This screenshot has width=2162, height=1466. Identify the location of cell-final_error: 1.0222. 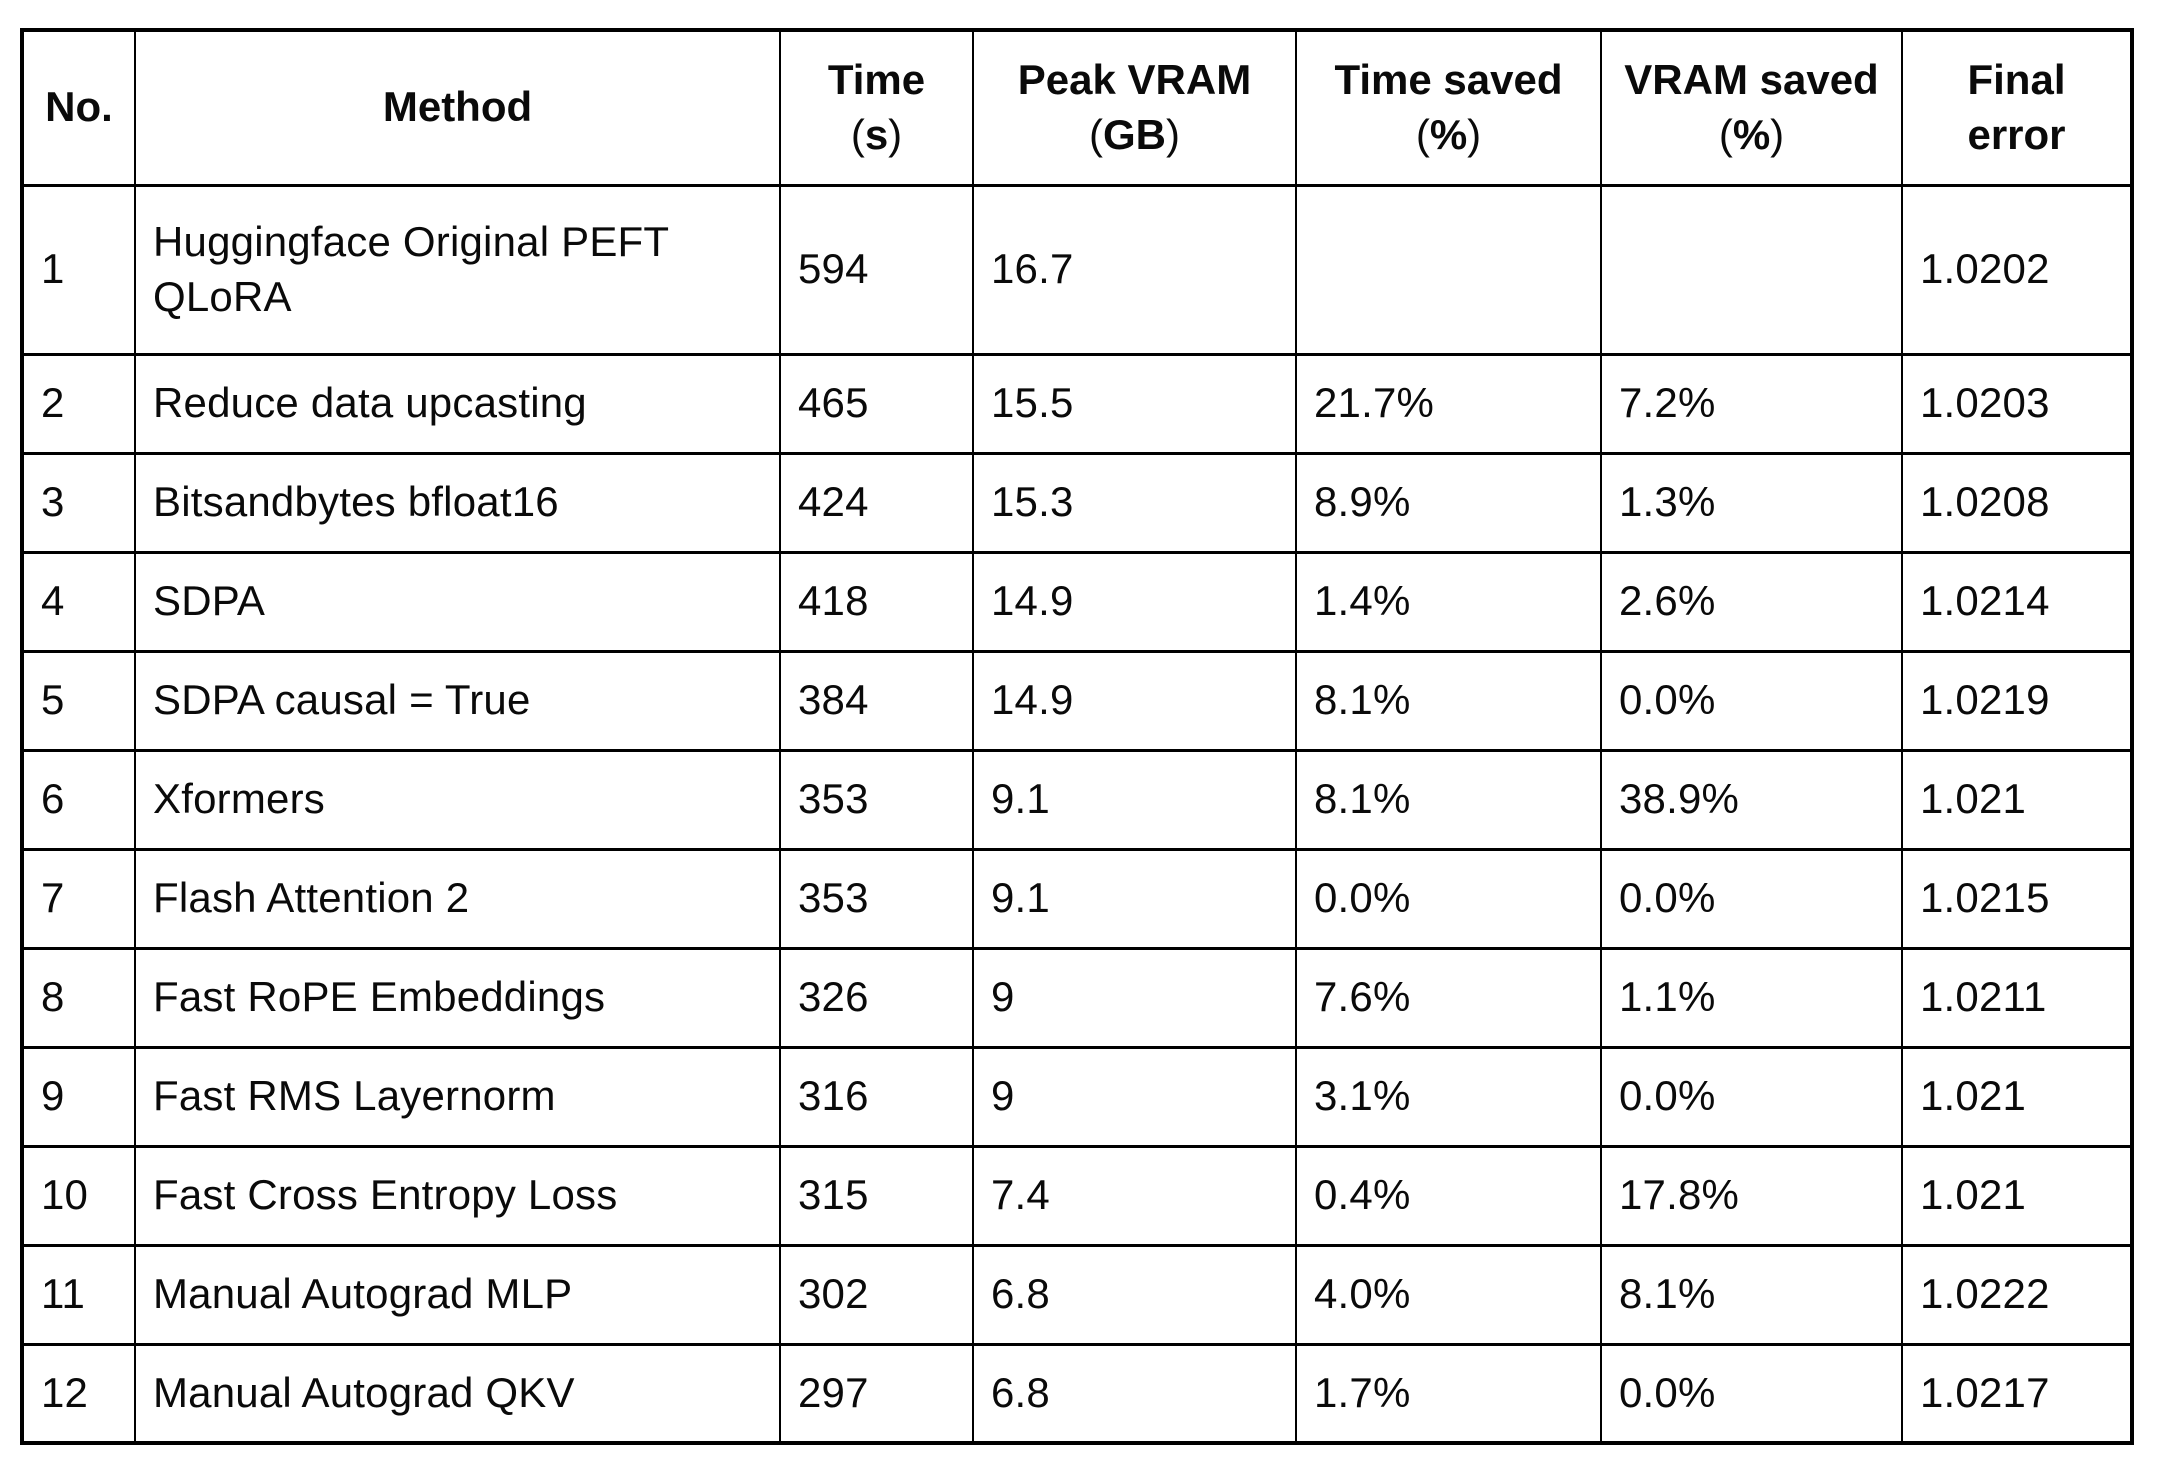
(2017, 1294).